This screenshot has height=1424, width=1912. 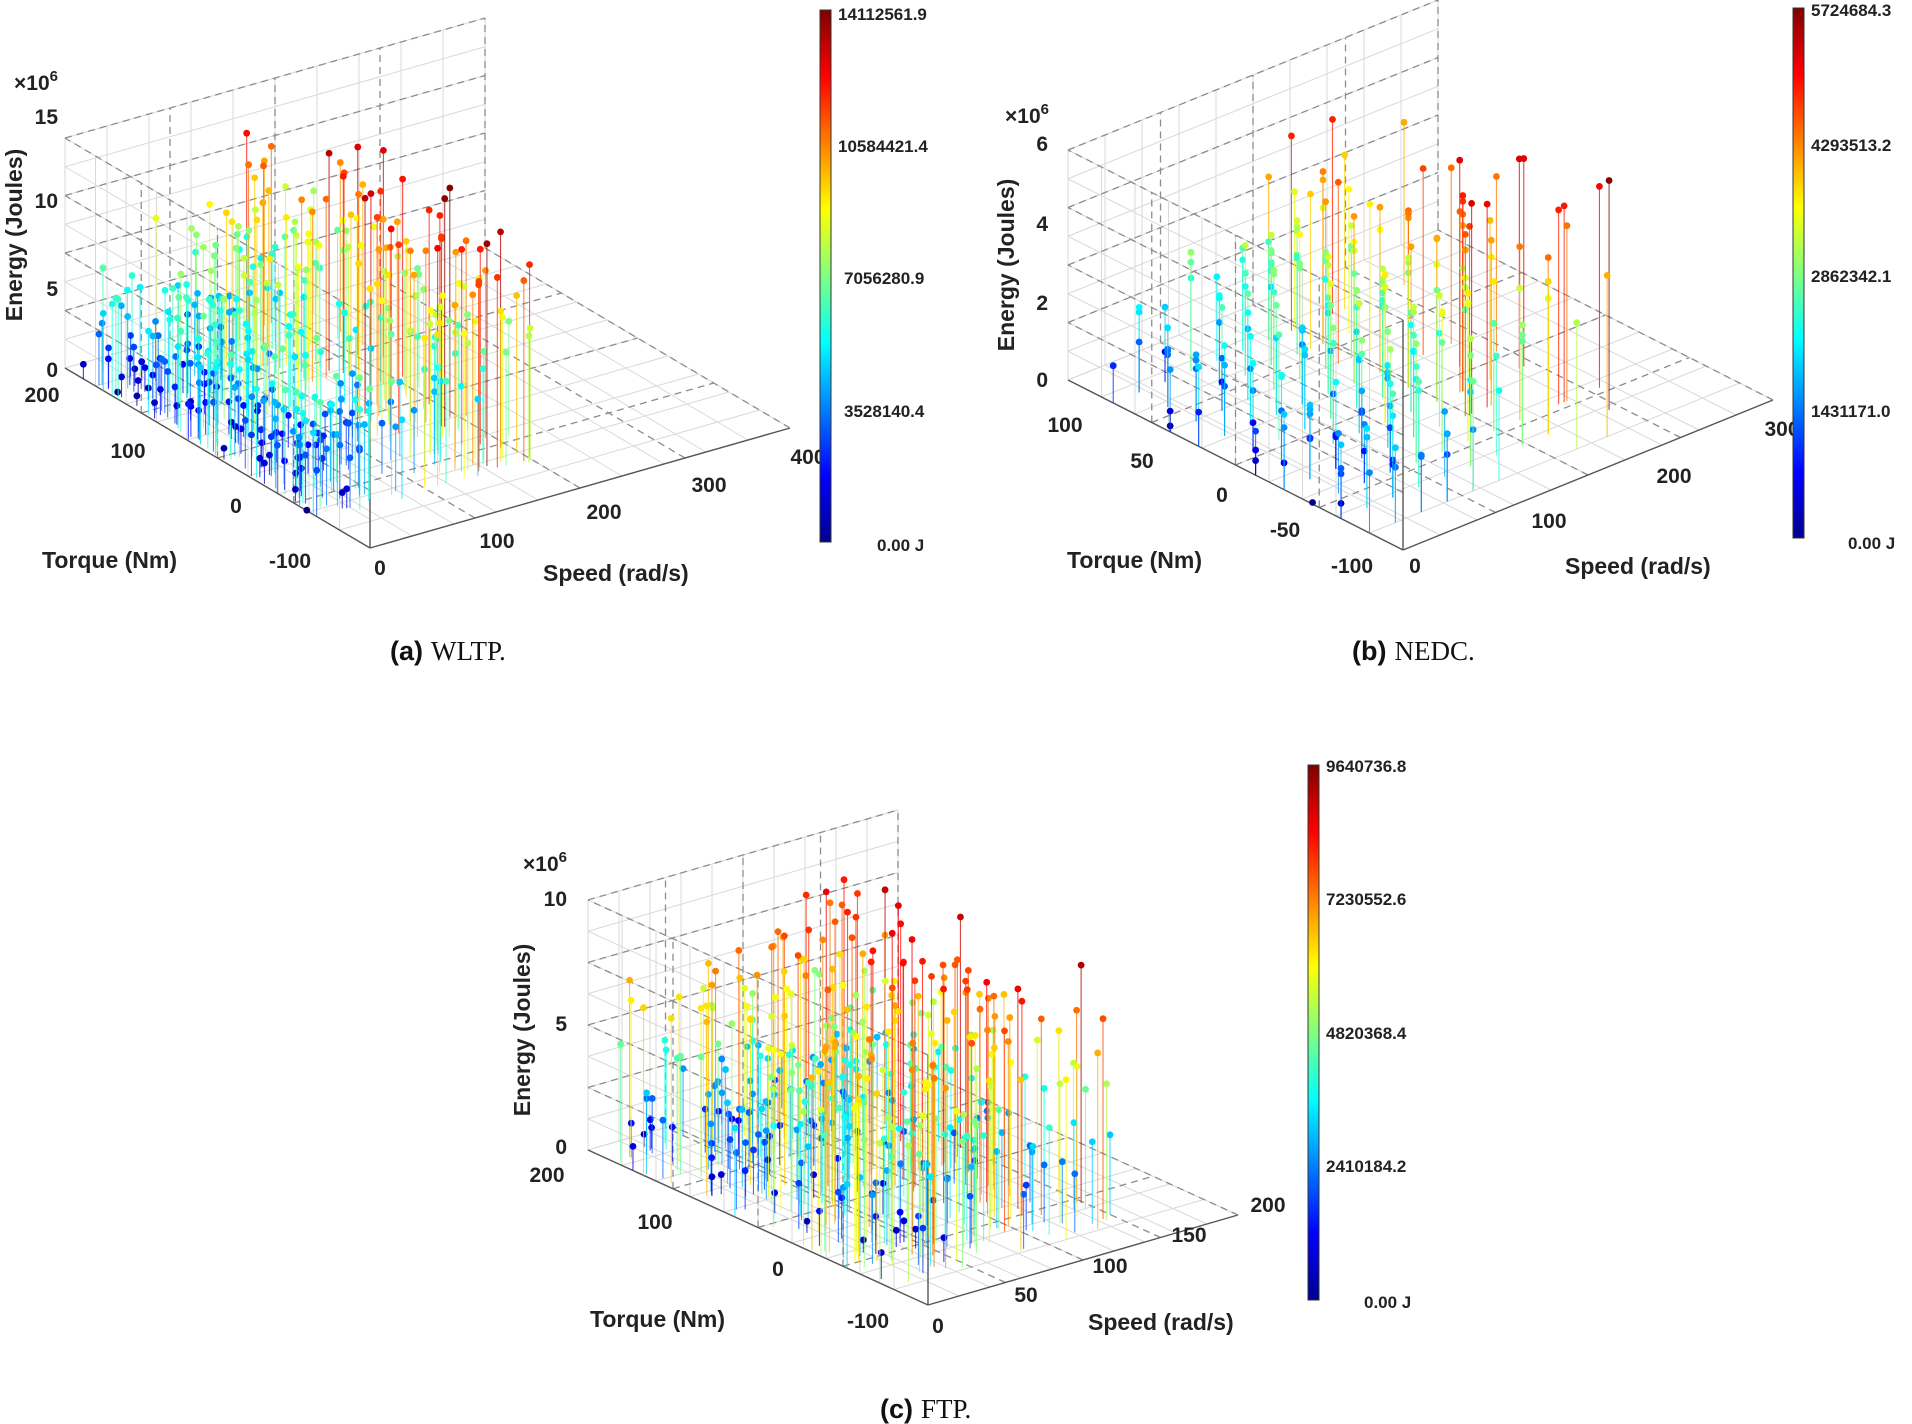 What do you see at coordinates (1161, 1322) in the screenshot?
I see `c-xlabel: Speed (rad/s)` at bounding box center [1161, 1322].